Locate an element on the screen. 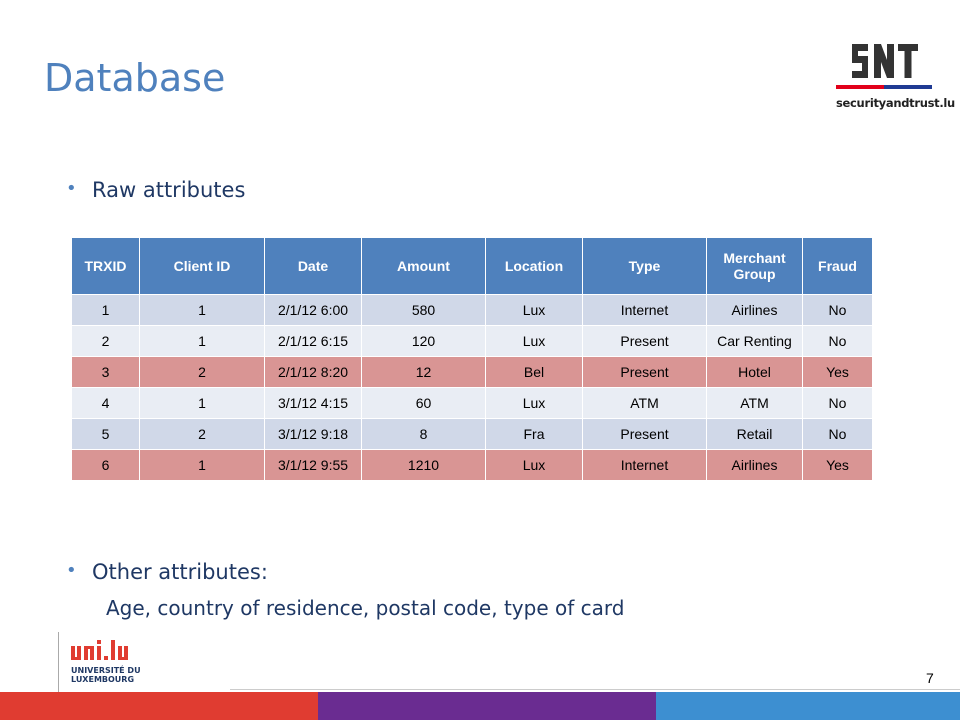 The image size is (960, 720). table-cell: 3/1/12 9:55 is located at coordinates (313, 465).